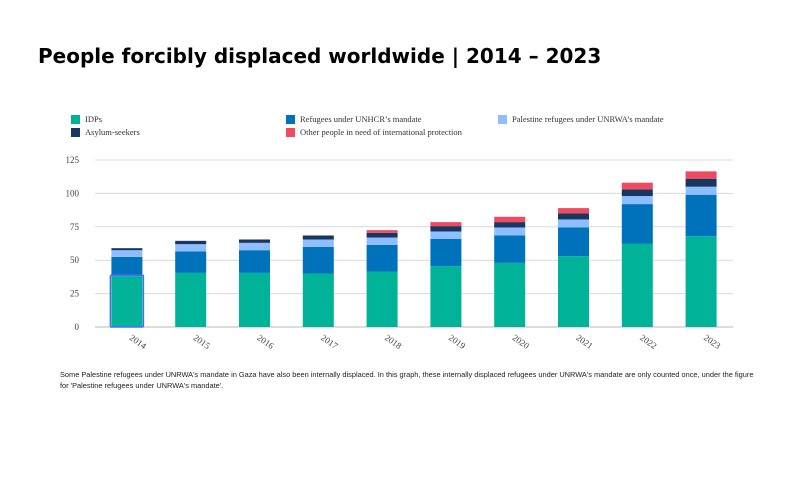  What do you see at coordinates (648, 341) in the screenshot?
I see `x-tick-label: 2022` at bounding box center [648, 341].